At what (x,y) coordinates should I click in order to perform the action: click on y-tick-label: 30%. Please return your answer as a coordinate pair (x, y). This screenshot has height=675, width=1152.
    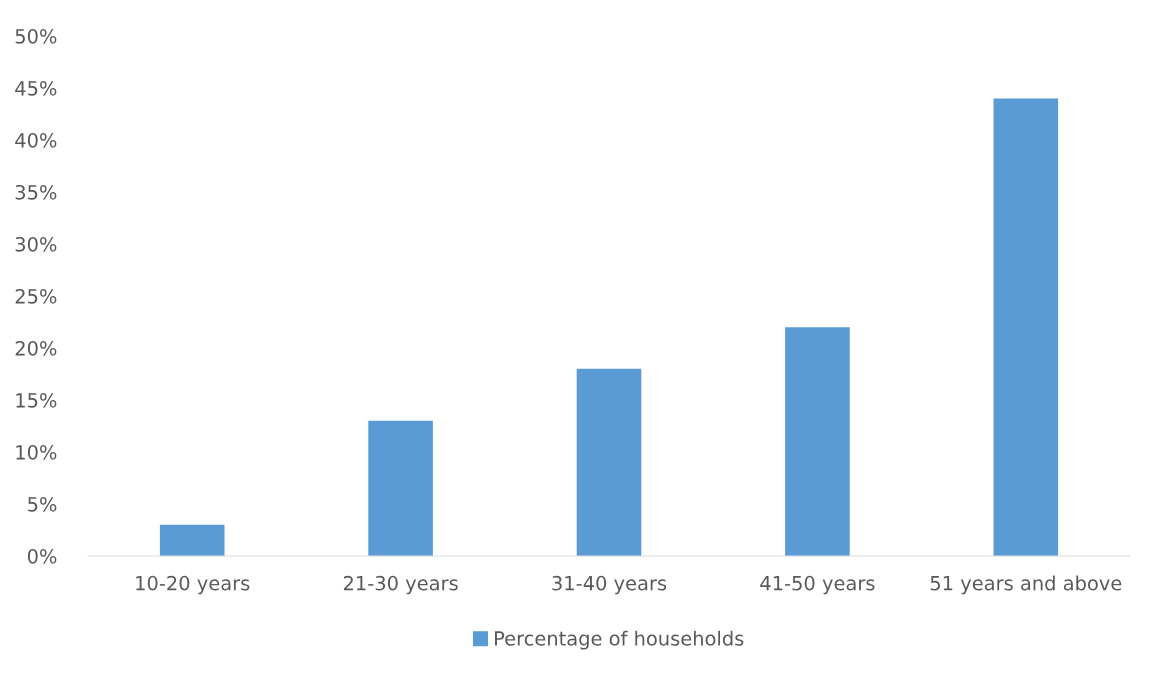
    Looking at the image, I should click on (36, 244).